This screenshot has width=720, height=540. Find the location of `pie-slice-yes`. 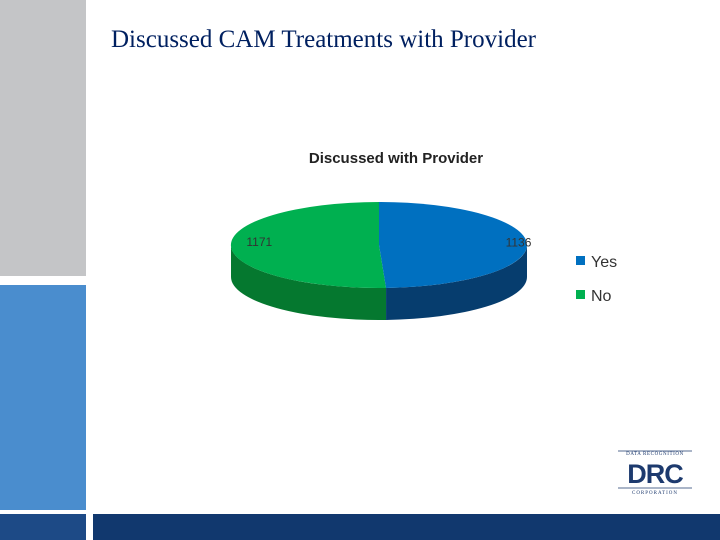

pie-slice-yes is located at coordinates (453, 245).